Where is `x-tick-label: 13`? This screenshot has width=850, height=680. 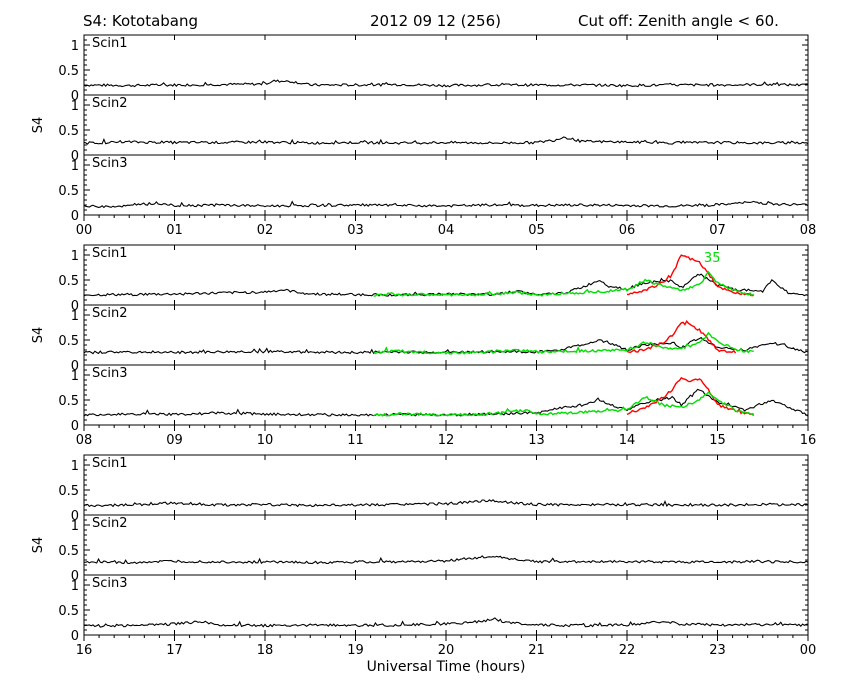 x-tick-label: 13 is located at coordinates (536, 440).